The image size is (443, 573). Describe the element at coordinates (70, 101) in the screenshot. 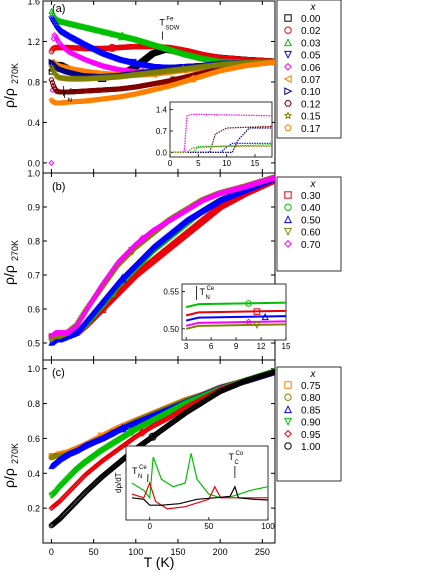

I see `annotation-tn-sub: N` at that location.